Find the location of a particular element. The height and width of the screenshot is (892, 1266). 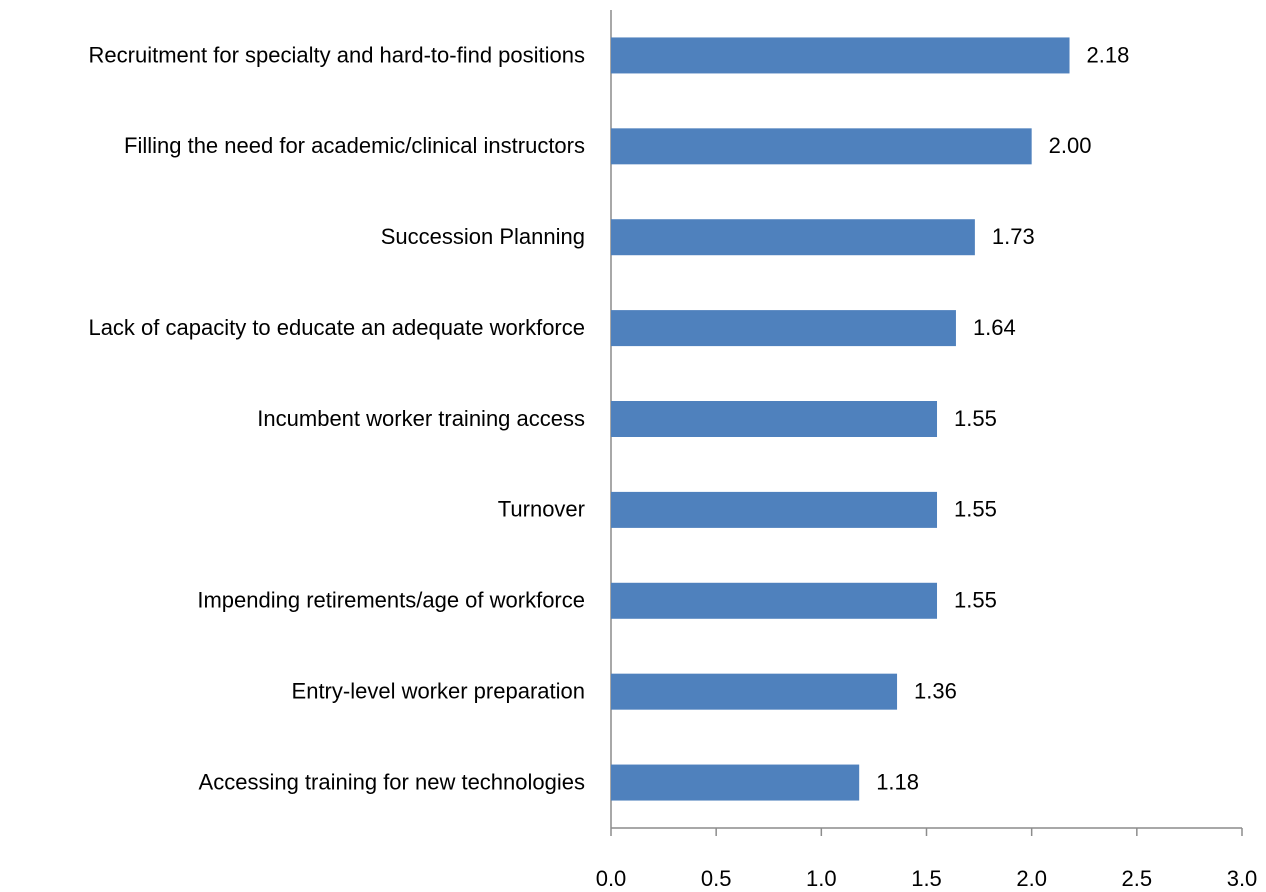

value-label: 2.00 is located at coordinates (1070, 145).